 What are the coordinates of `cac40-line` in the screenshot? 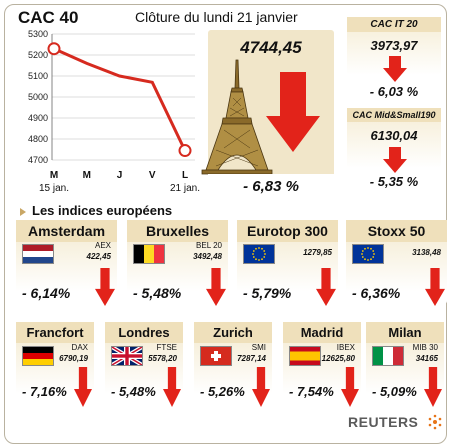 It's located at (120, 99).